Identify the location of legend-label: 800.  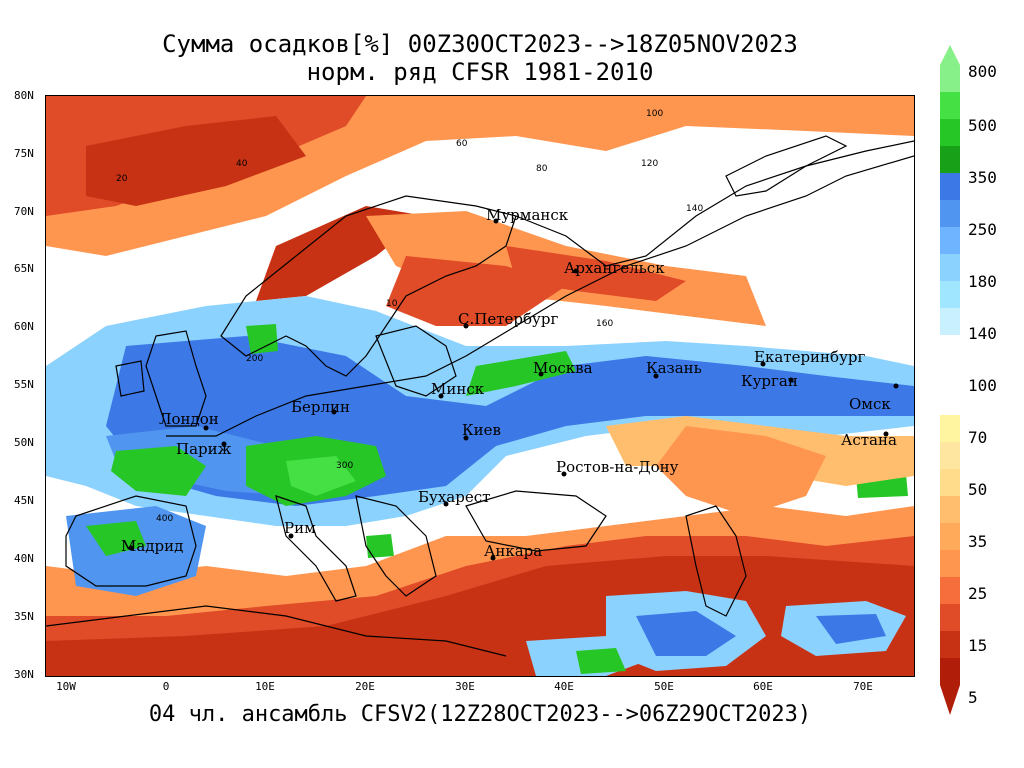
(982, 71).